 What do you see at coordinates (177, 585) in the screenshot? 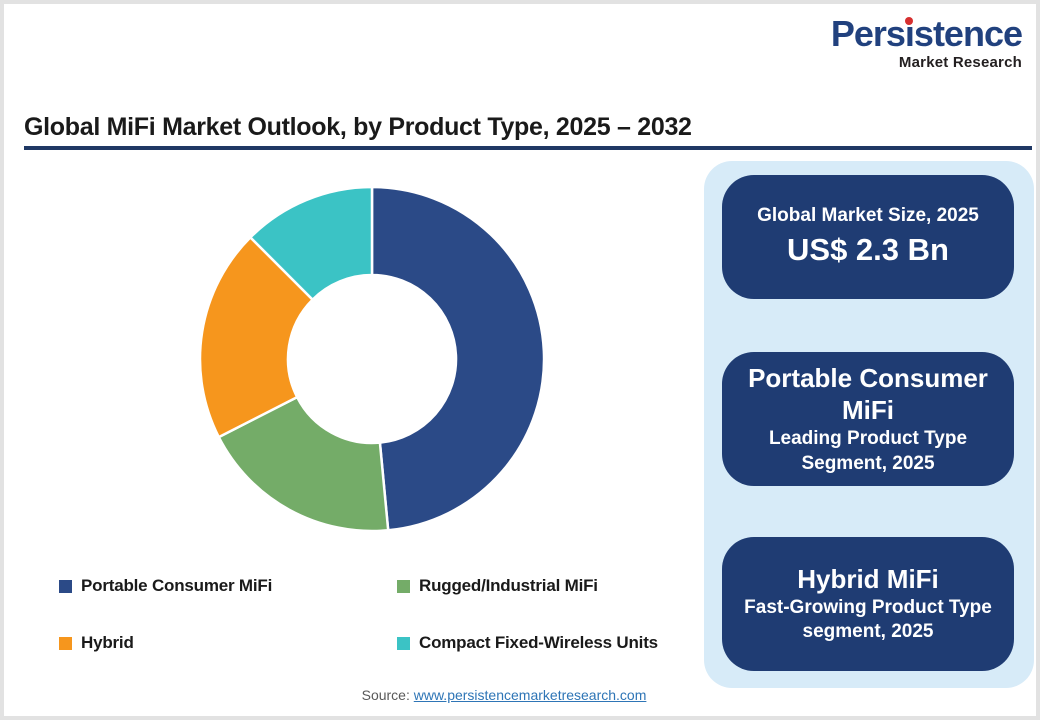
I see `legend-label: Portable Consumer MiFi` at bounding box center [177, 585].